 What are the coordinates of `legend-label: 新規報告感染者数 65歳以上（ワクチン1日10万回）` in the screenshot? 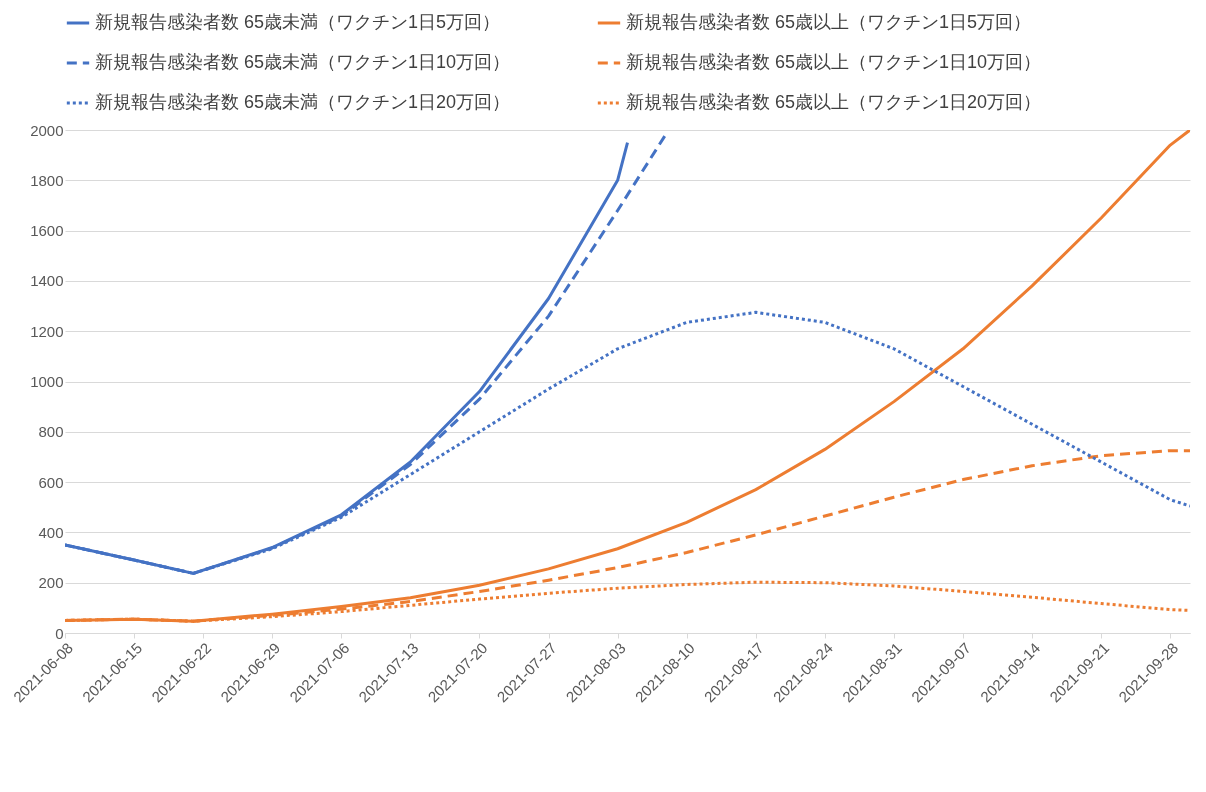 It's located at (834, 62).